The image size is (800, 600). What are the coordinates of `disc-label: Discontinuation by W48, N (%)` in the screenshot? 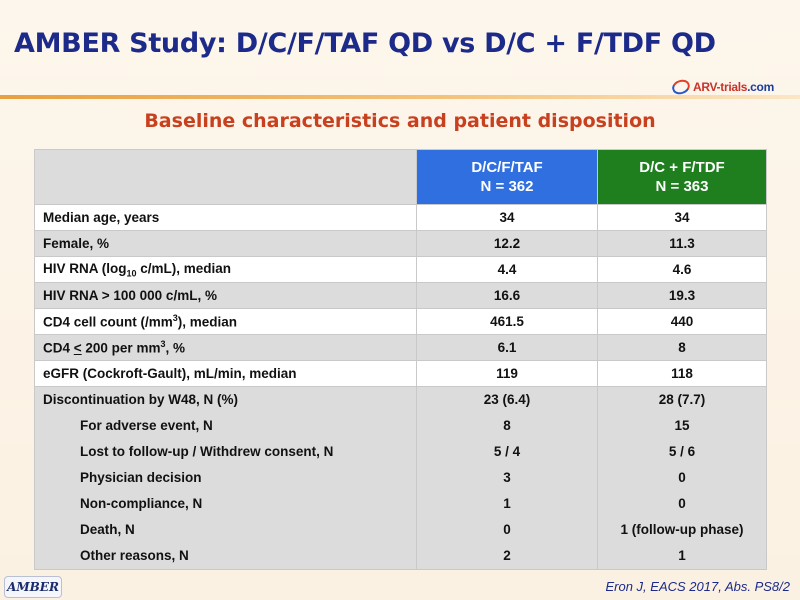 It's located at (141, 399).